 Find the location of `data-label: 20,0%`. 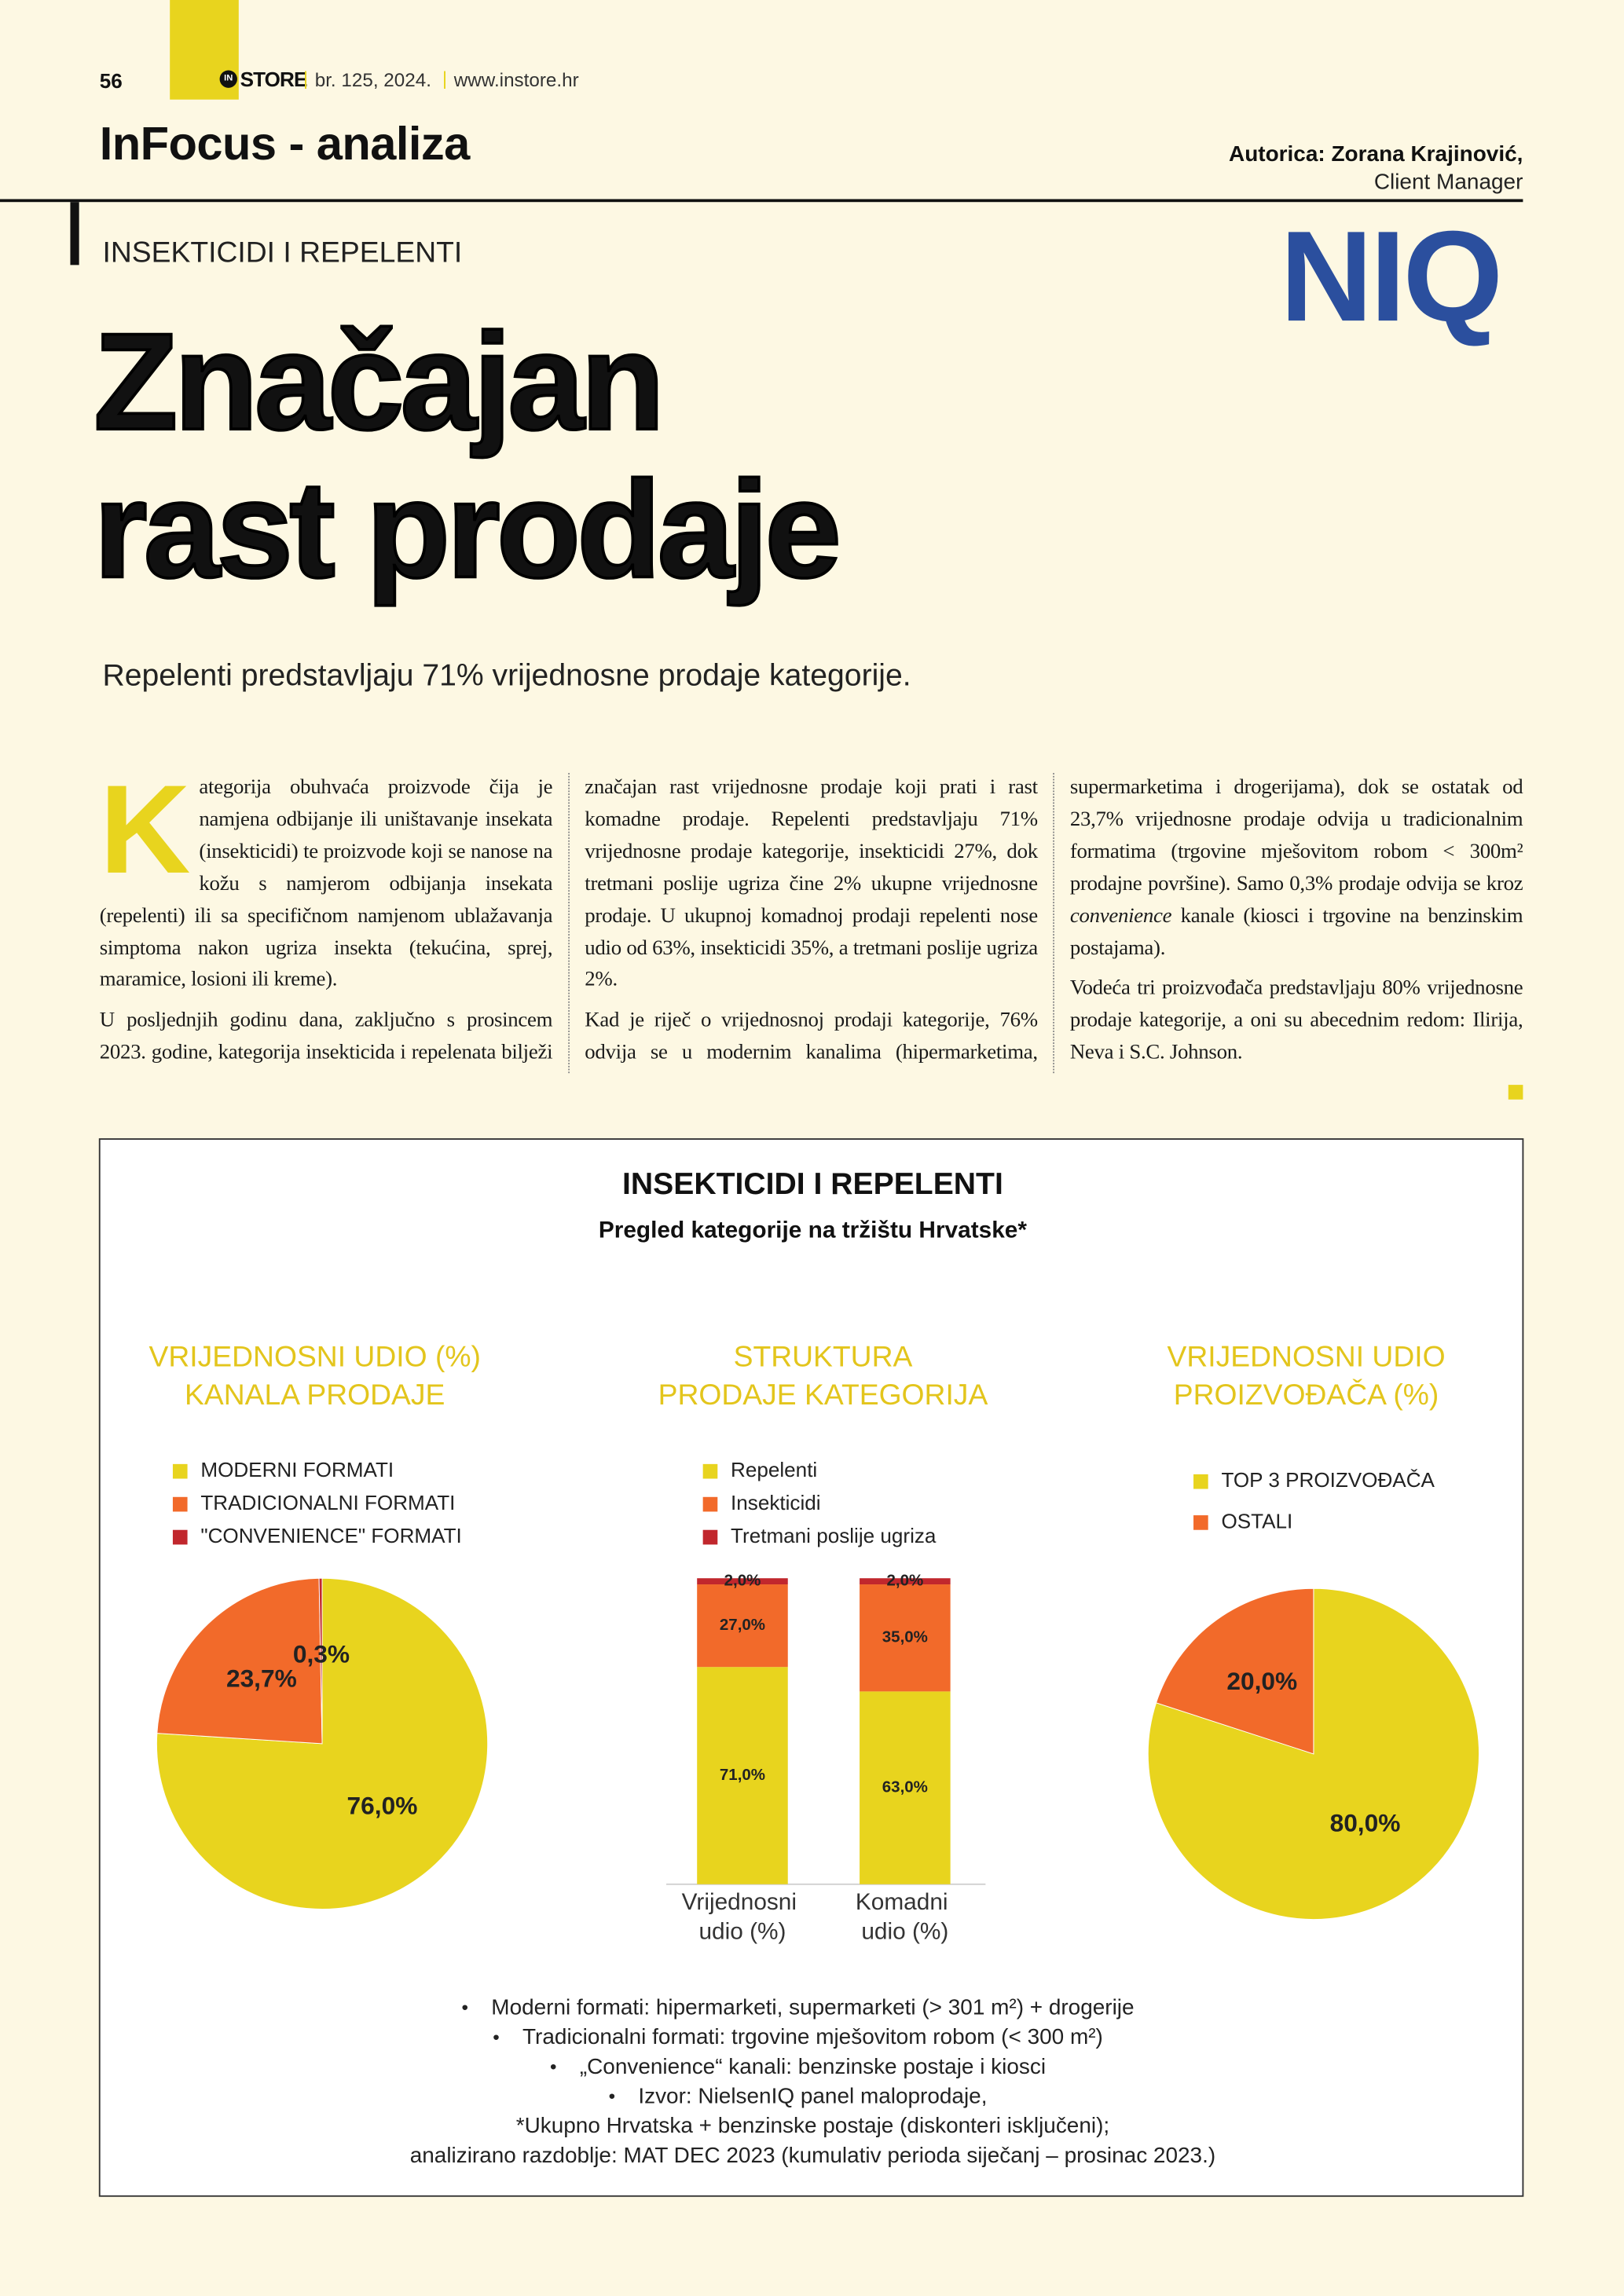

data-label: 20,0% is located at coordinates (1262, 1681).